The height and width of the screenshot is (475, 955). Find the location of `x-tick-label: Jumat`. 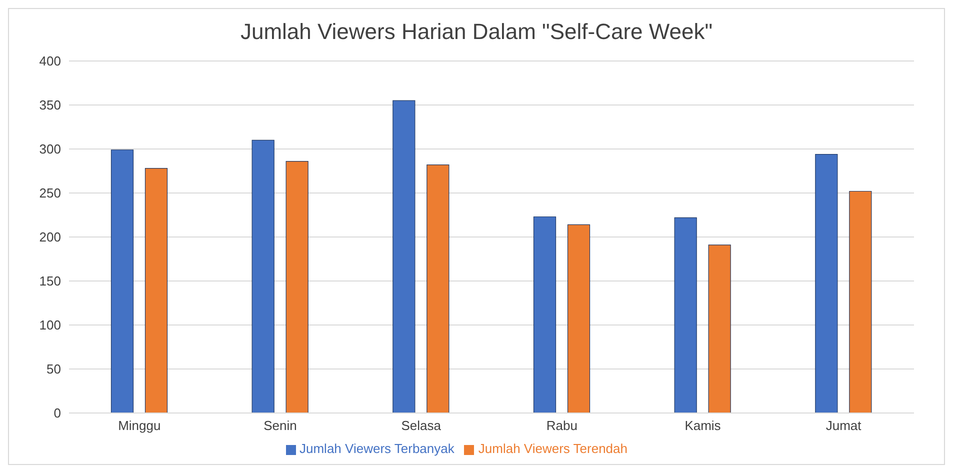

x-tick-label: Jumat is located at coordinates (844, 426).